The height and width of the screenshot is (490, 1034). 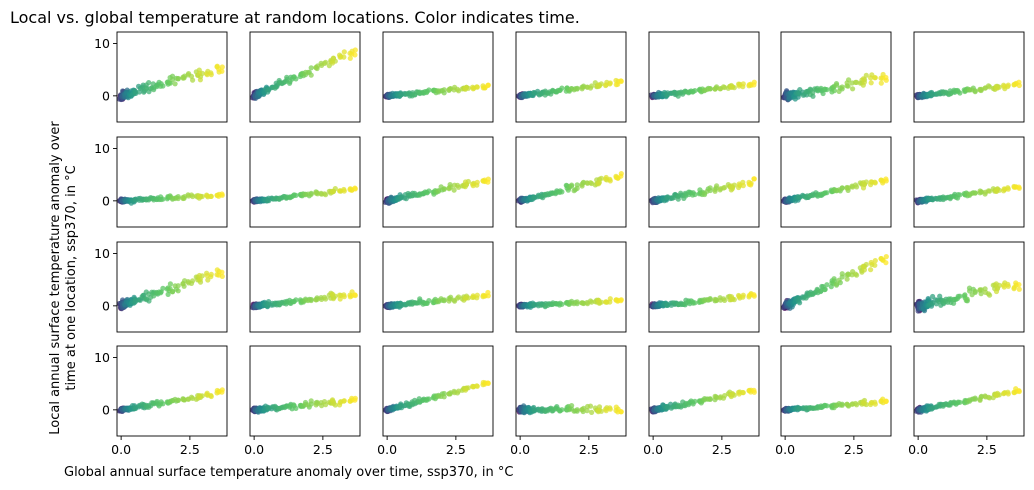 I want to click on subplot-panel: 0 10, so click(x=161, y=287).